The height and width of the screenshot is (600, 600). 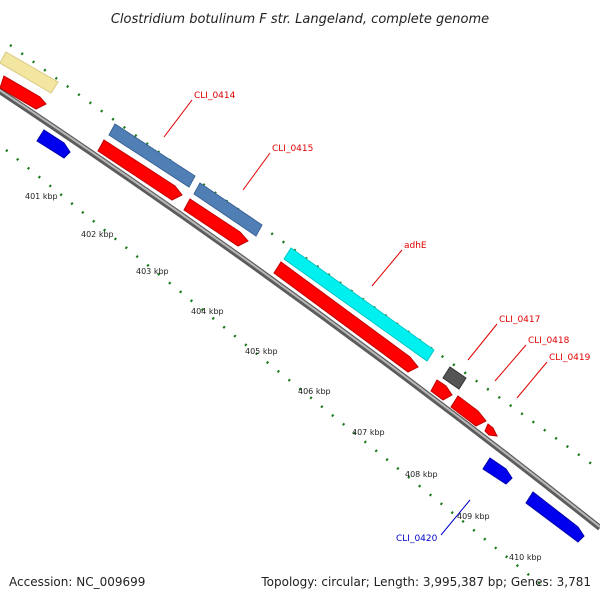 What do you see at coordinates (261, 351) in the screenshot?
I see `tick-label: 405 kbp` at bounding box center [261, 351].